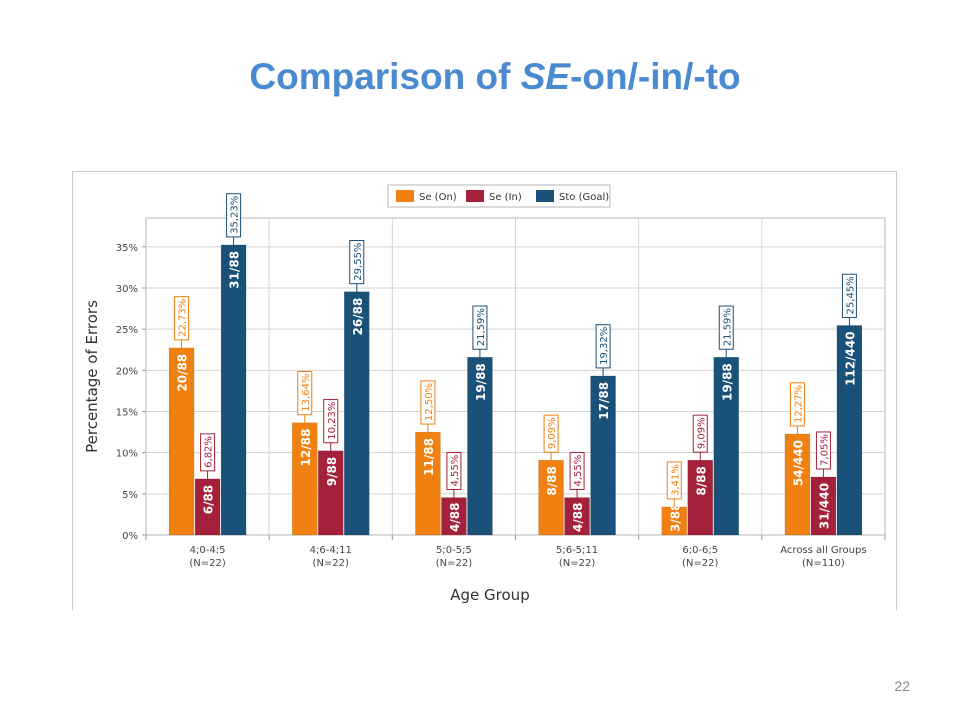 The image size is (960, 720). I want to click on bar-count-label: 54/440, so click(798, 463).